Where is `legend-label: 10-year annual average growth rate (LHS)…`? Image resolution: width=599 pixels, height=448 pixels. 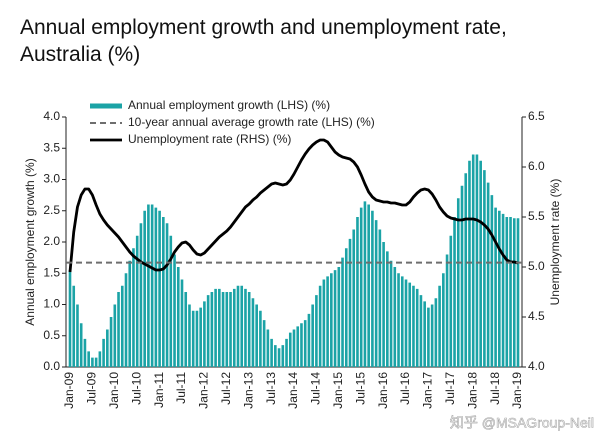
legend-label: 10-year annual average growth rate (LHS)… is located at coordinates (251, 122).